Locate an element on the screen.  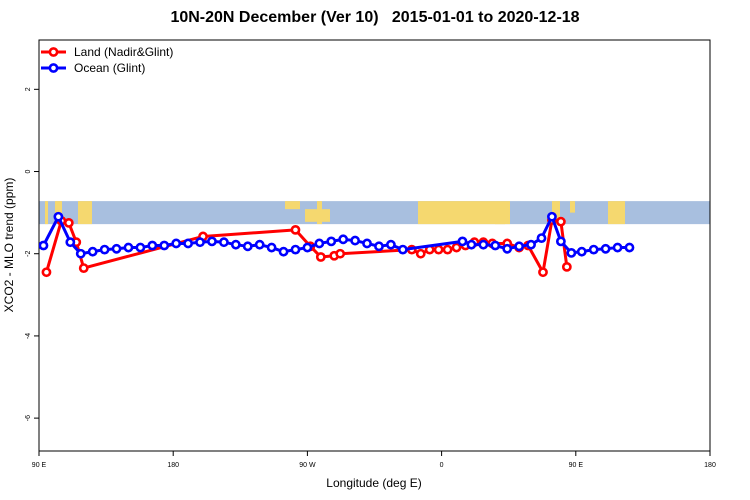
y-tick-label: -6 is located at coordinates (28, 418).